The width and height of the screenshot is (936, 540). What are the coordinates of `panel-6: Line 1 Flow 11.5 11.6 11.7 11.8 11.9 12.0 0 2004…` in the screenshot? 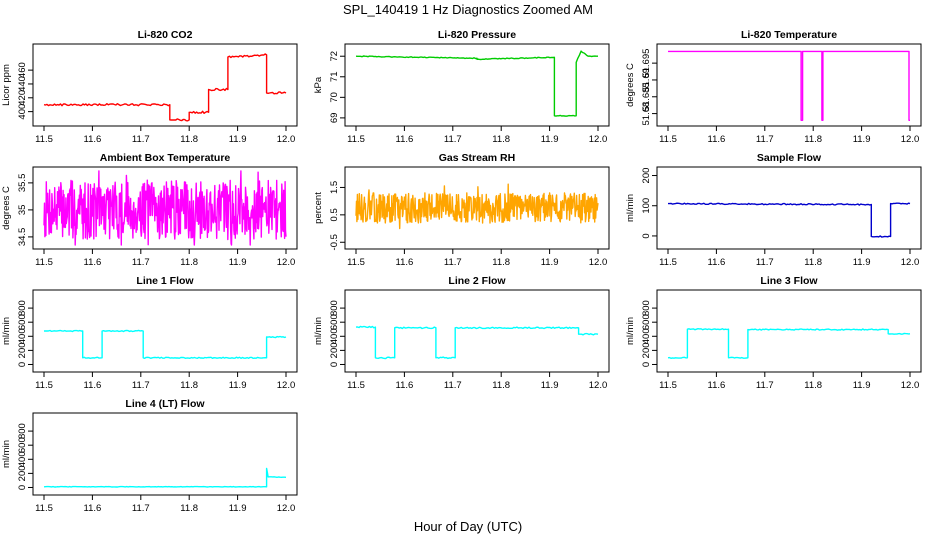 It's located at (149, 333).